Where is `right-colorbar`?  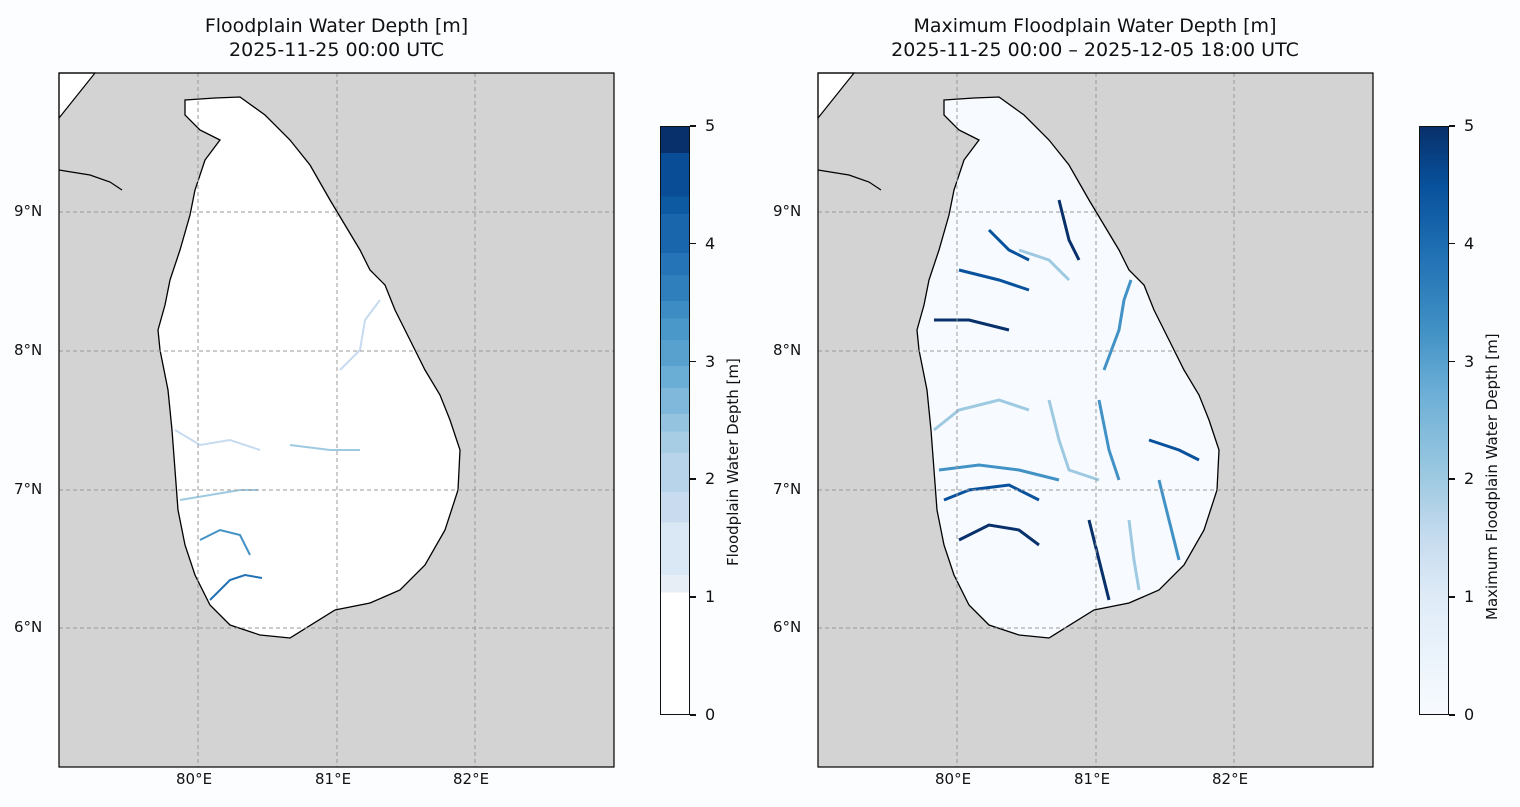
right-colorbar is located at coordinates (1434, 420).